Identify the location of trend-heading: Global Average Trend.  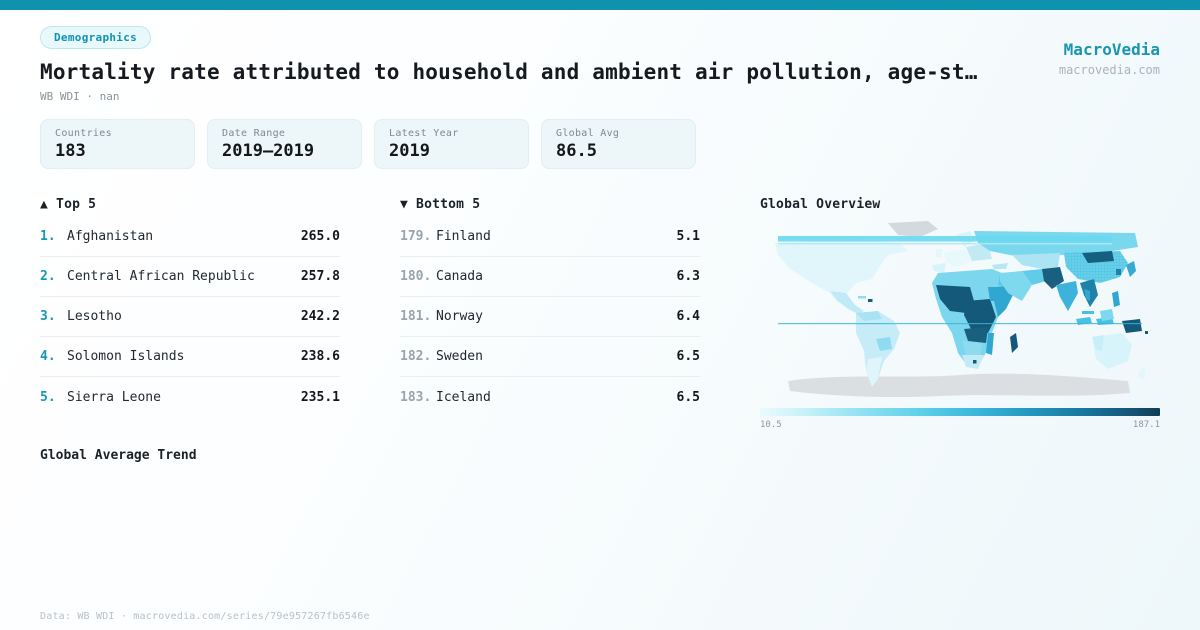
(118, 455).